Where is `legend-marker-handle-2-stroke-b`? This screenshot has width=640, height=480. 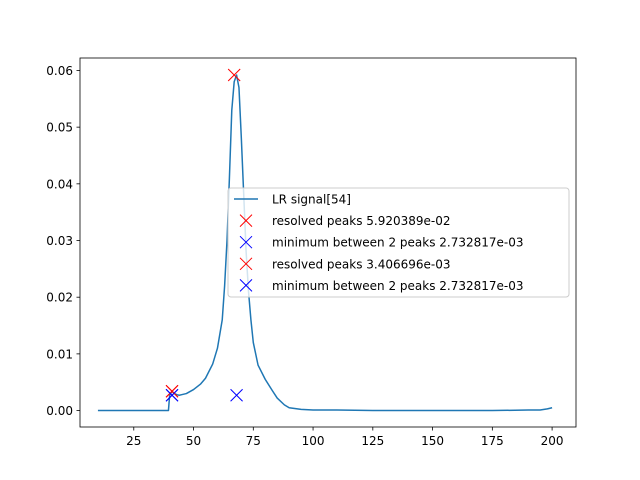 legend-marker-handle-2-stroke-b is located at coordinates (246, 242).